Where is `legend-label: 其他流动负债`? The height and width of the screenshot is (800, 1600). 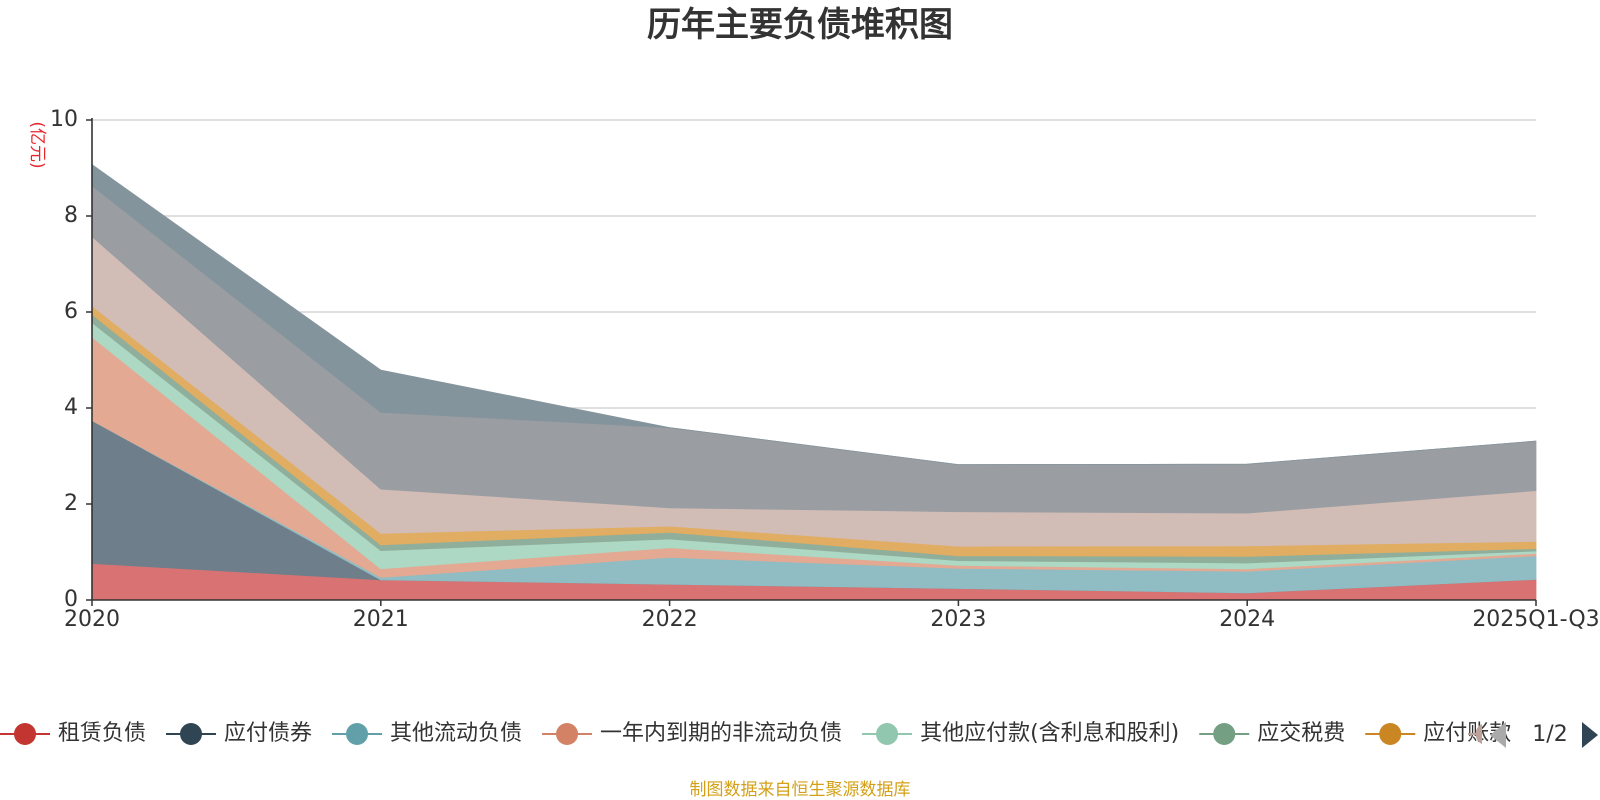
legend-label: 其他流动负债 is located at coordinates (456, 733).